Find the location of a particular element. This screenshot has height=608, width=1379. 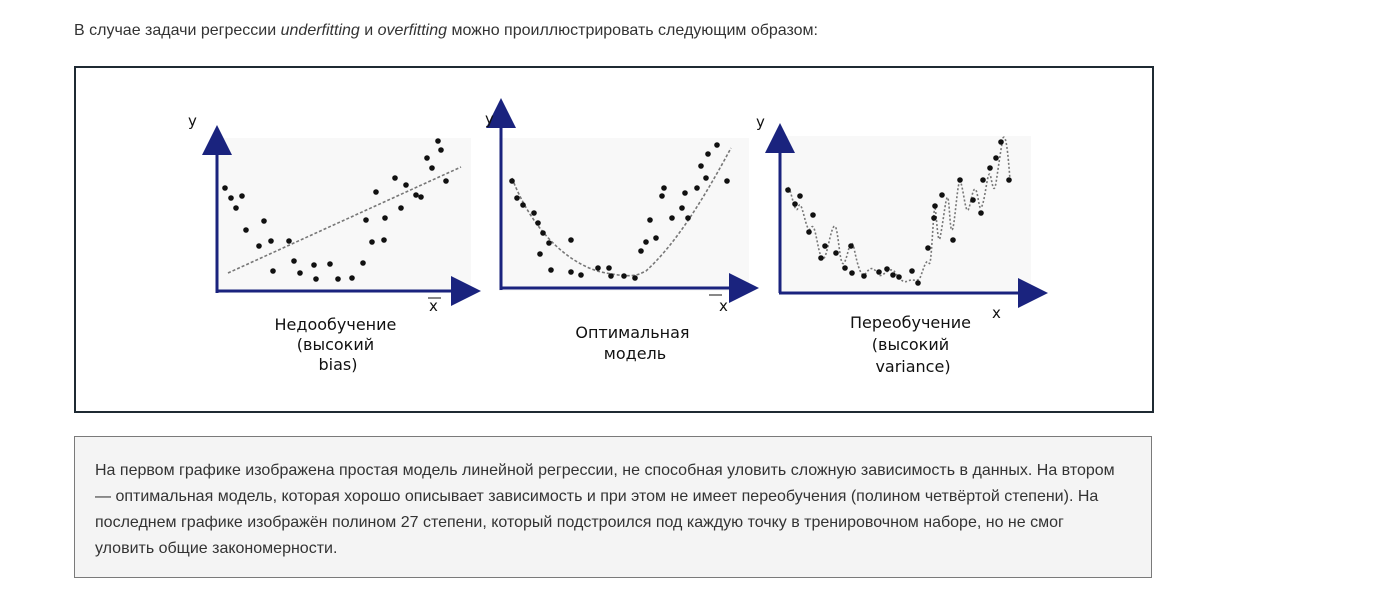

caption-line: Переобучение is located at coordinates (910, 322).